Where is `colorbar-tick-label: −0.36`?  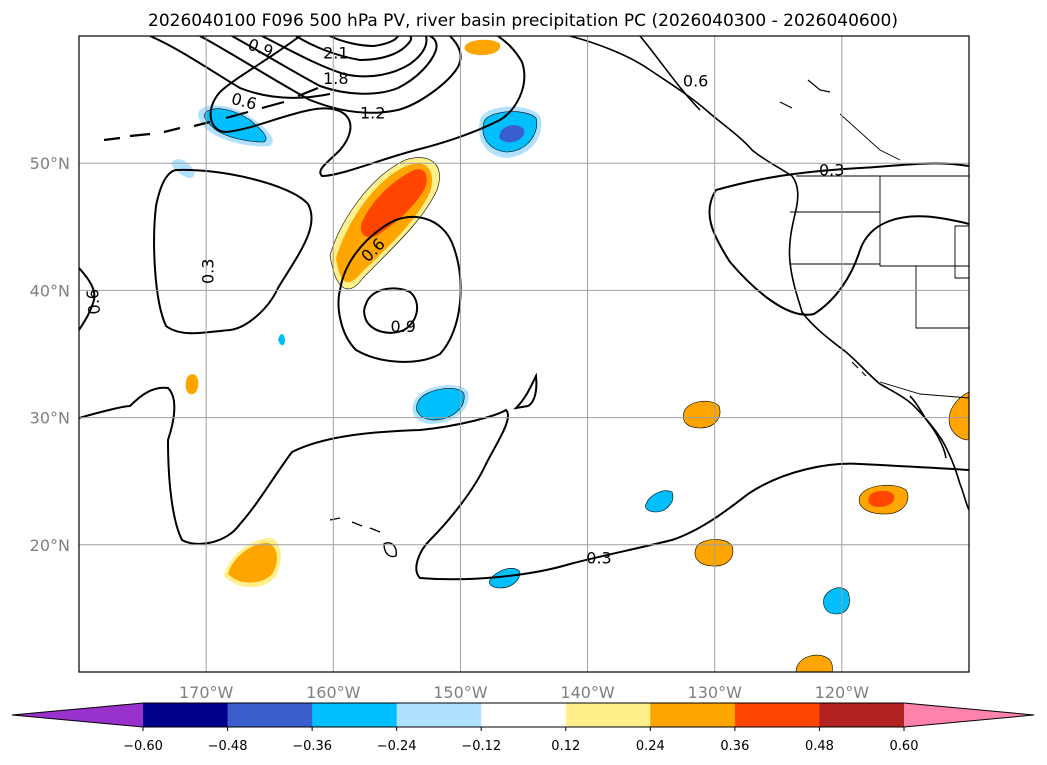 colorbar-tick-label: −0.36 is located at coordinates (312, 746).